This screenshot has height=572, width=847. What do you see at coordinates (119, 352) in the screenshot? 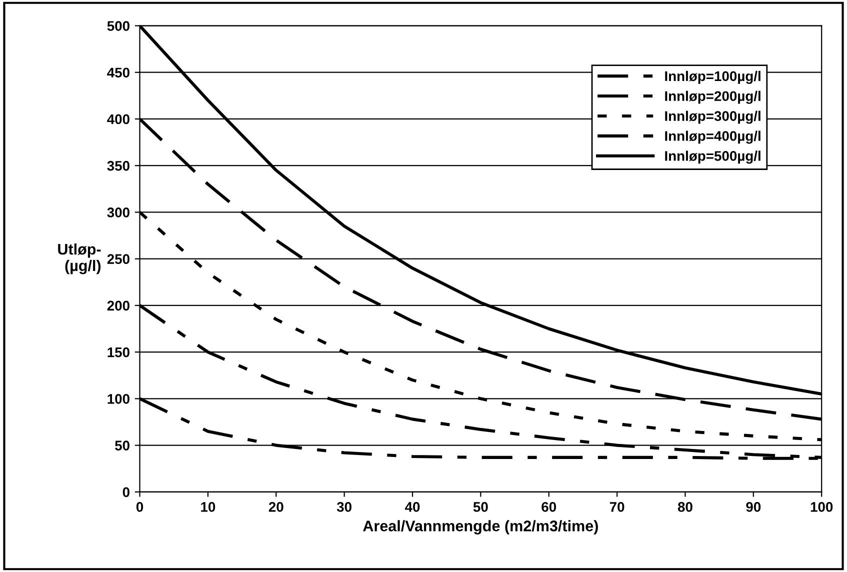
I see `y-tick-label: 150` at bounding box center [119, 352].